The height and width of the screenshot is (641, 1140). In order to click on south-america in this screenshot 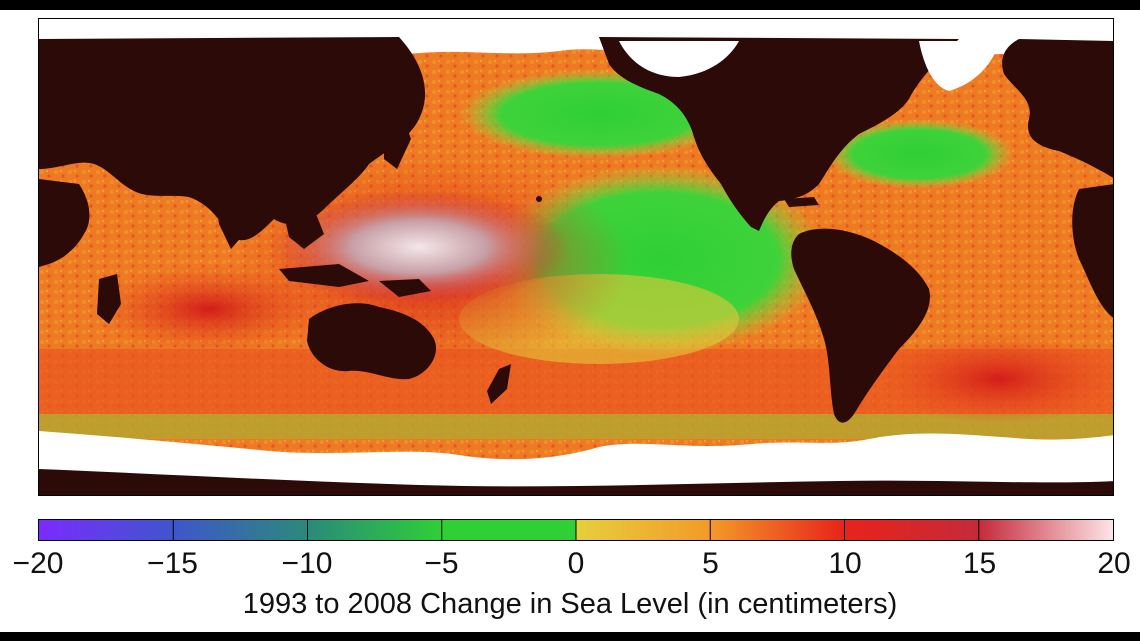, I will do `click(860, 325)`.